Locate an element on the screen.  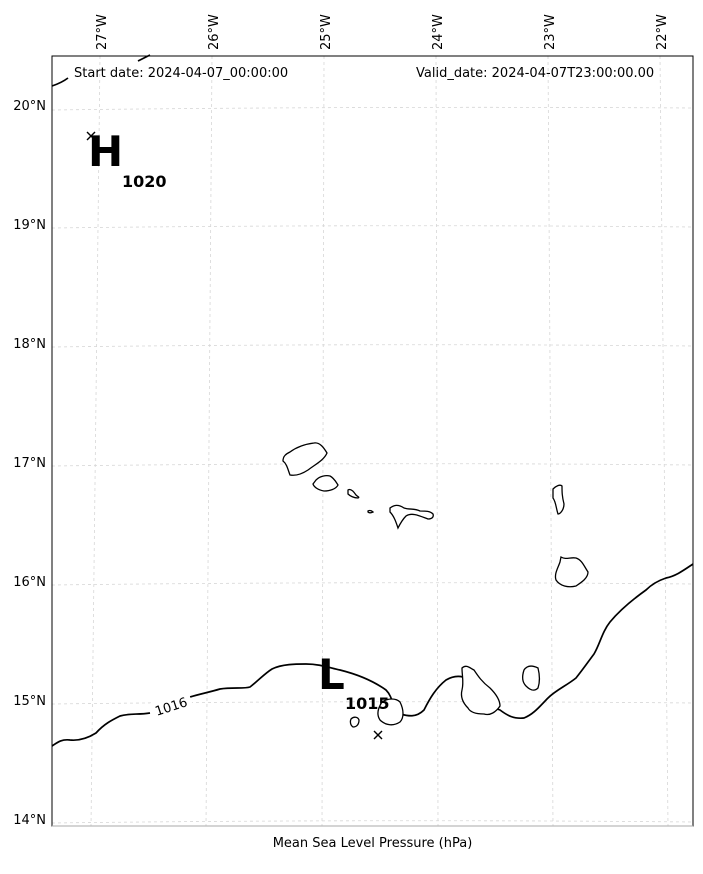
map-xlabel: Mean Sea Level Pressure (hPa) is located at coordinates (372, 843).